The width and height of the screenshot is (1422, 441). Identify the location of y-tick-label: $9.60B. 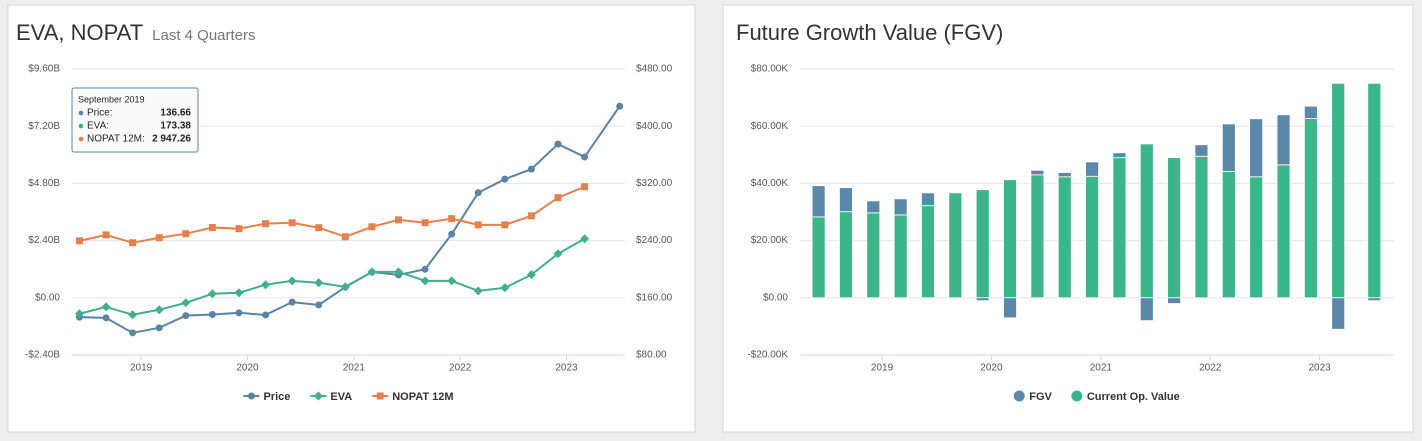
(44, 69).